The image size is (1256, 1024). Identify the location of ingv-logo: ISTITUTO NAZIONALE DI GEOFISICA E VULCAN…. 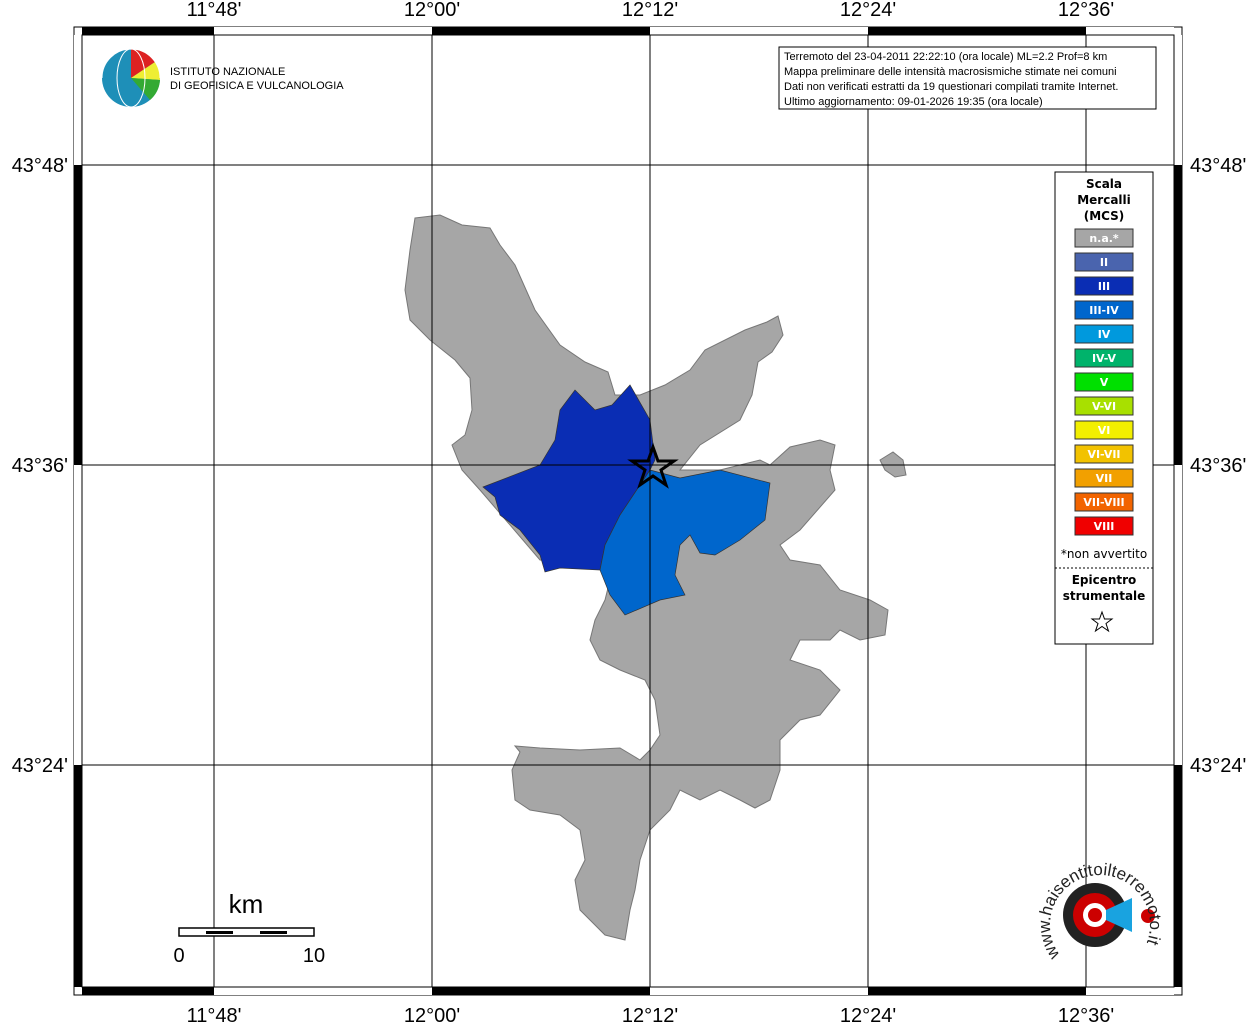
(222, 78).